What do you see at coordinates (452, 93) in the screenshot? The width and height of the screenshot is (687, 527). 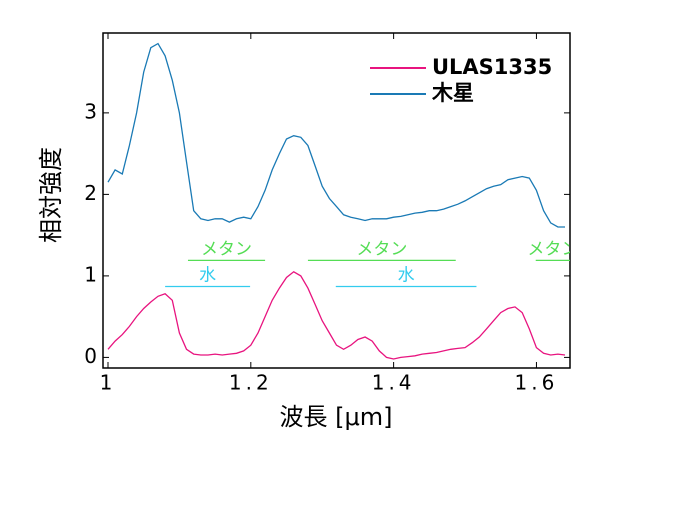 I see `legend-label: 木星` at bounding box center [452, 93].